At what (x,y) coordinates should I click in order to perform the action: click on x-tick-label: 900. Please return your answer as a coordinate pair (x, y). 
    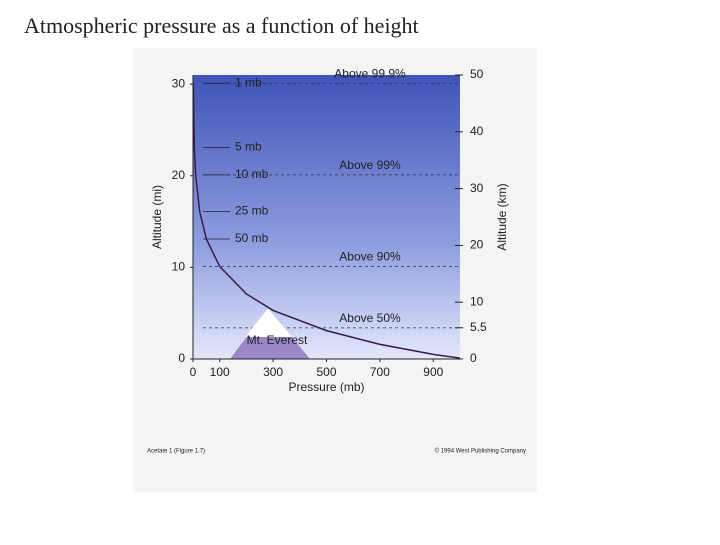
    Looking at the image, I should click on (433, 372).